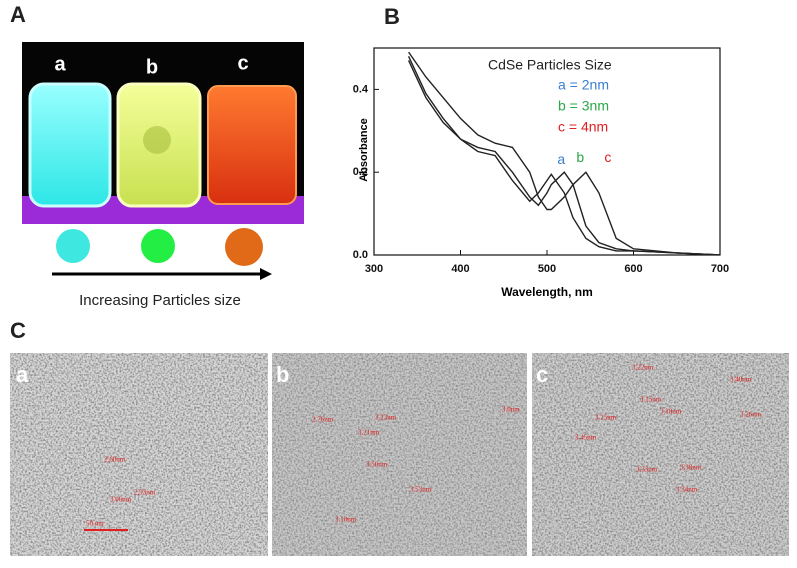 Image resolution: width=797 pixels, height=568 pixels. What do you see at coordinates (392, 16) in the screenshot?
I see `panel-label: B` at bounding box center [392, 16].